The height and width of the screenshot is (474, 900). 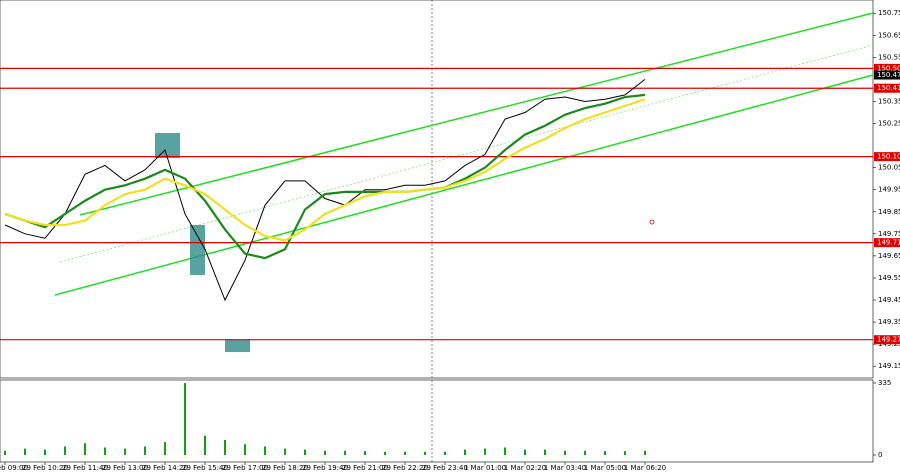 What do you see at coordinates (889, 322) in the screenshot?
I see `y-tick-label: 149.35` at bounding box center [889, 322].